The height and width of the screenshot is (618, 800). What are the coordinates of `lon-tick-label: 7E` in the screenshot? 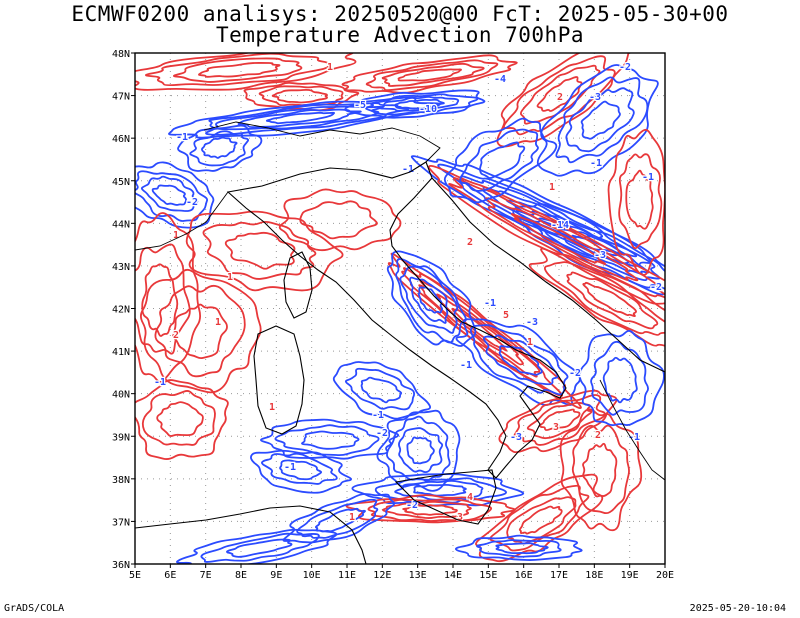 It's located at (206, 575).